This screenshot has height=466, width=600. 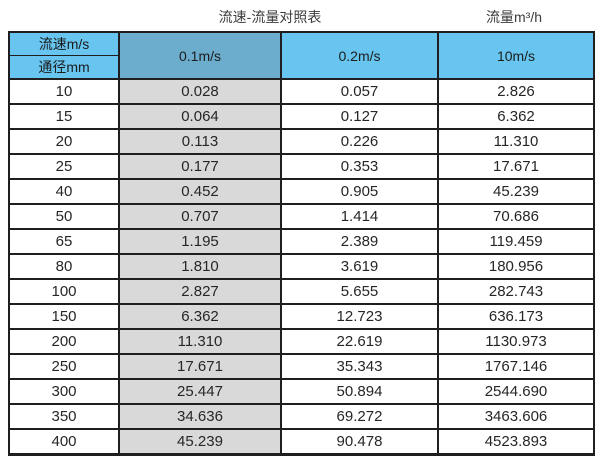 I want to click on table-row: 15 0.064 0.127 6.362, so click(x=301, y=116).